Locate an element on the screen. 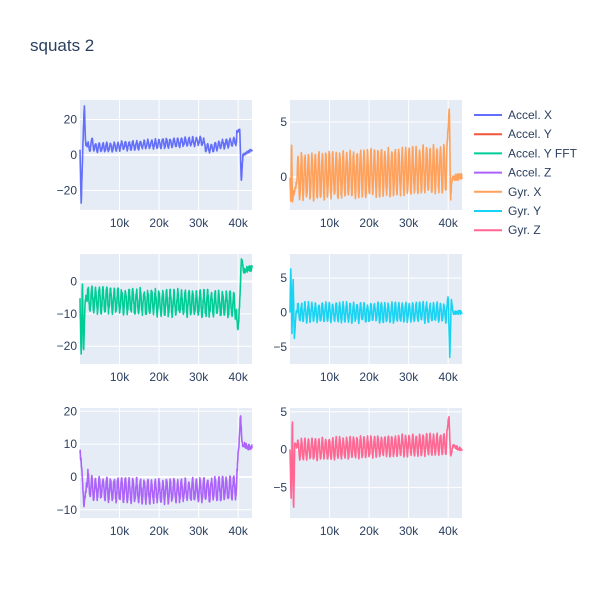 The width and height of the screenshot is (600, 600). legend-label: Accel. X is located at coordinates (530, 115).